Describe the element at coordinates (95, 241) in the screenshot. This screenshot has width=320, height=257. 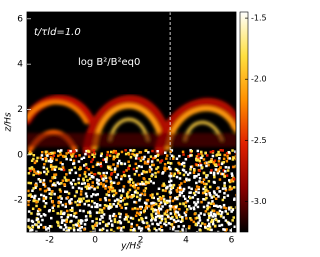
I see `x-tick-label: 0` at that location.